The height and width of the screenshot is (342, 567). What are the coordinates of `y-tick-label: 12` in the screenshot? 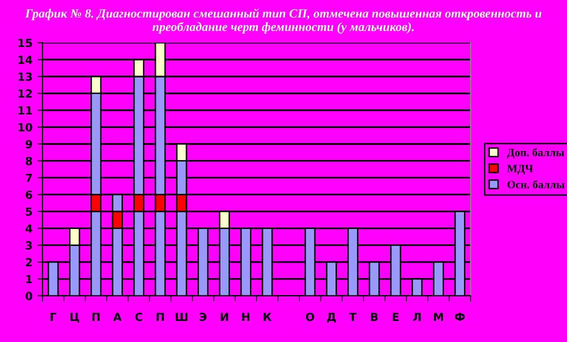 It's located at (25, 93).